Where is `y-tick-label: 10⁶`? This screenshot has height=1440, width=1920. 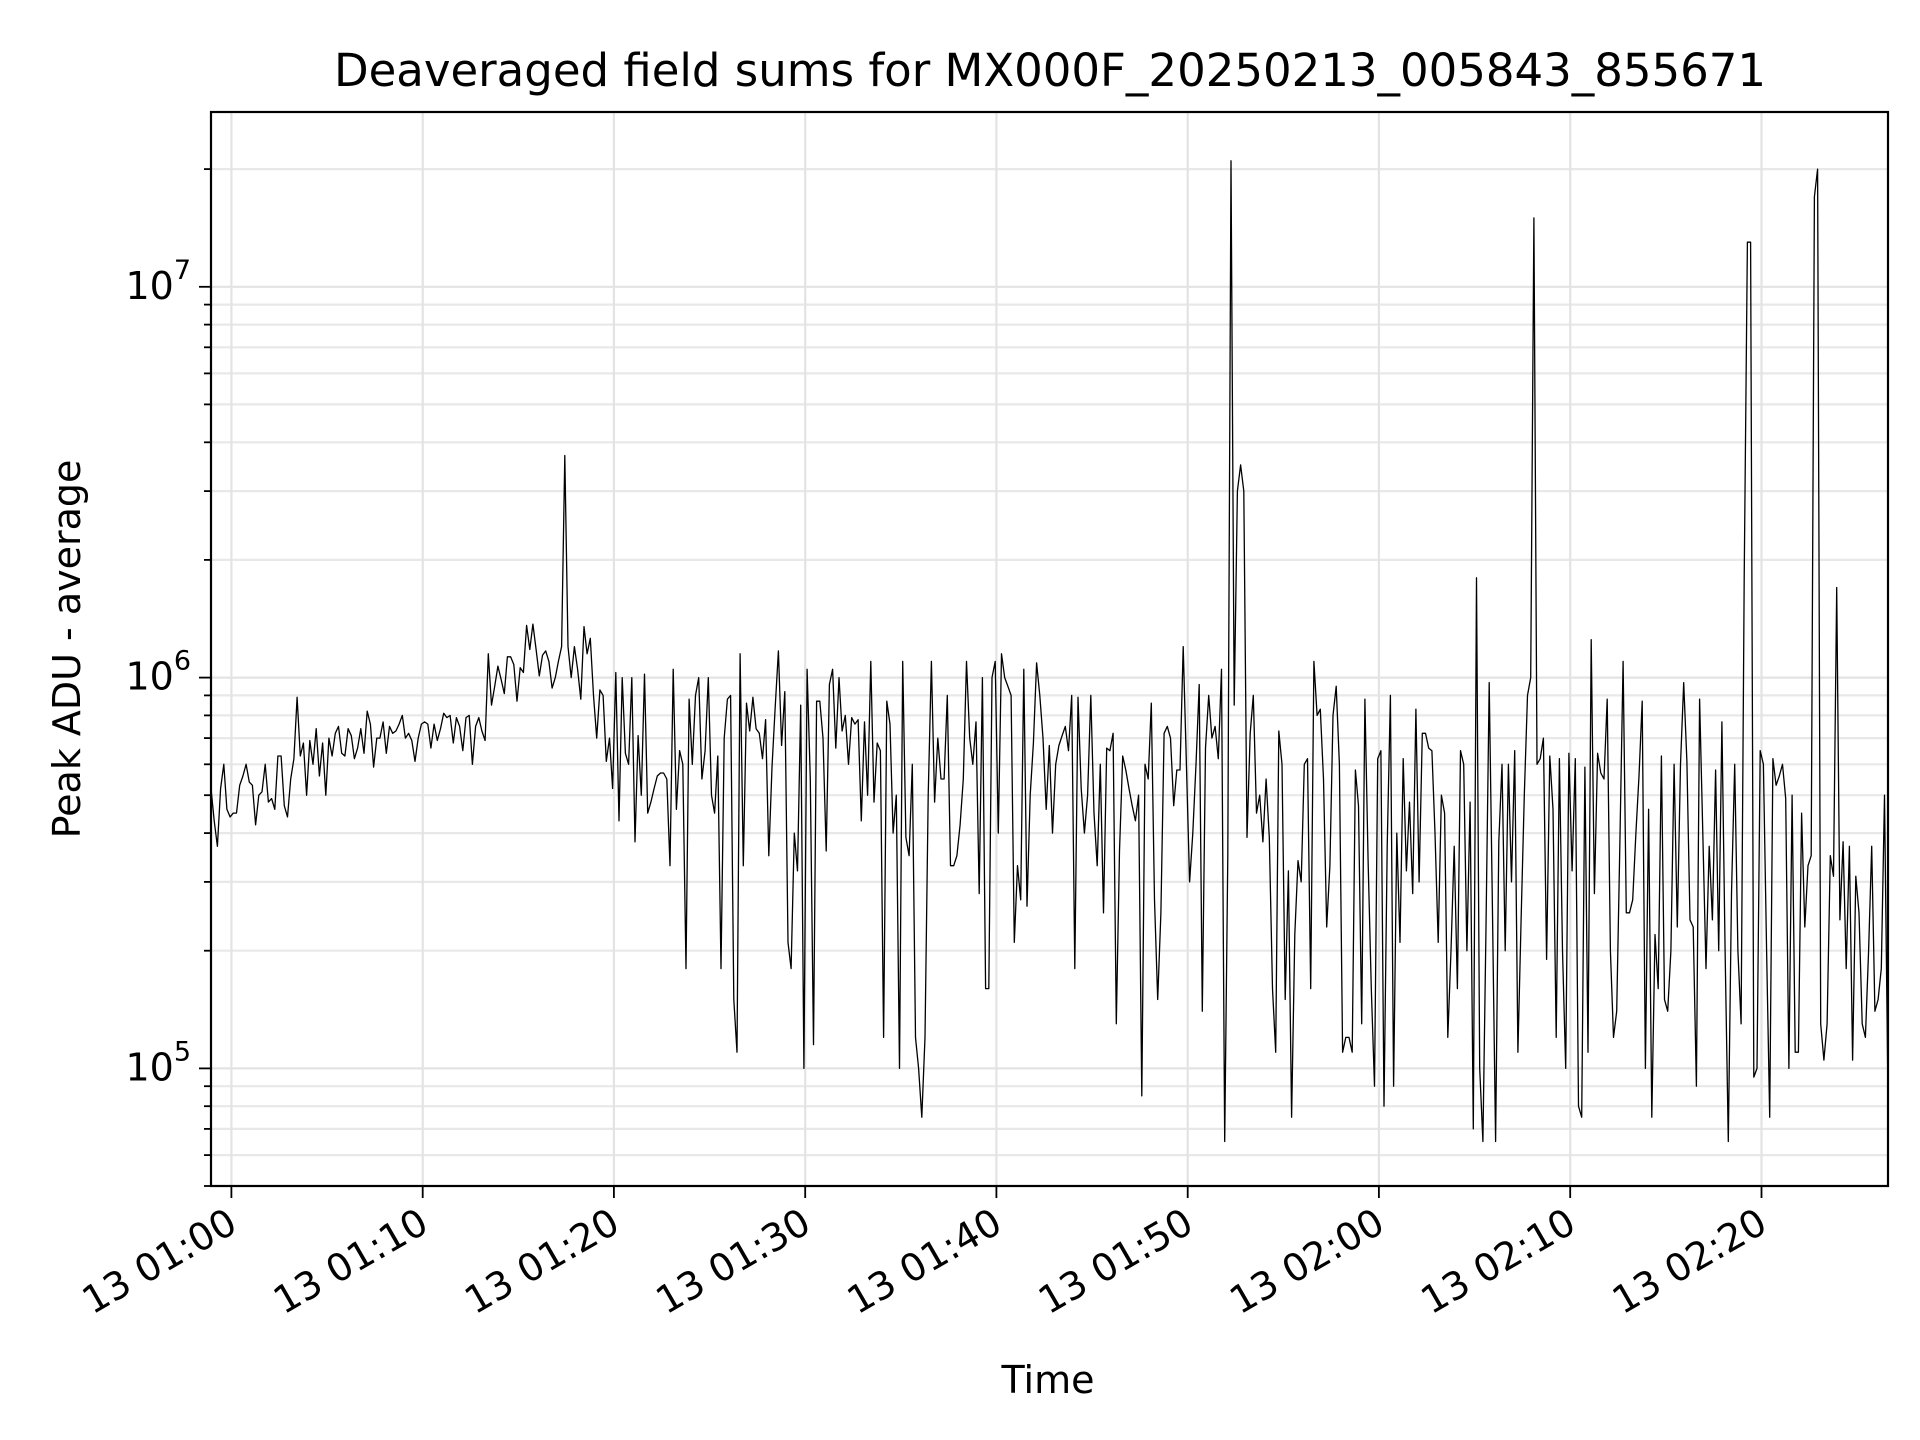
y-tick-label: 10⁶ is located at coordinates (158, 672).